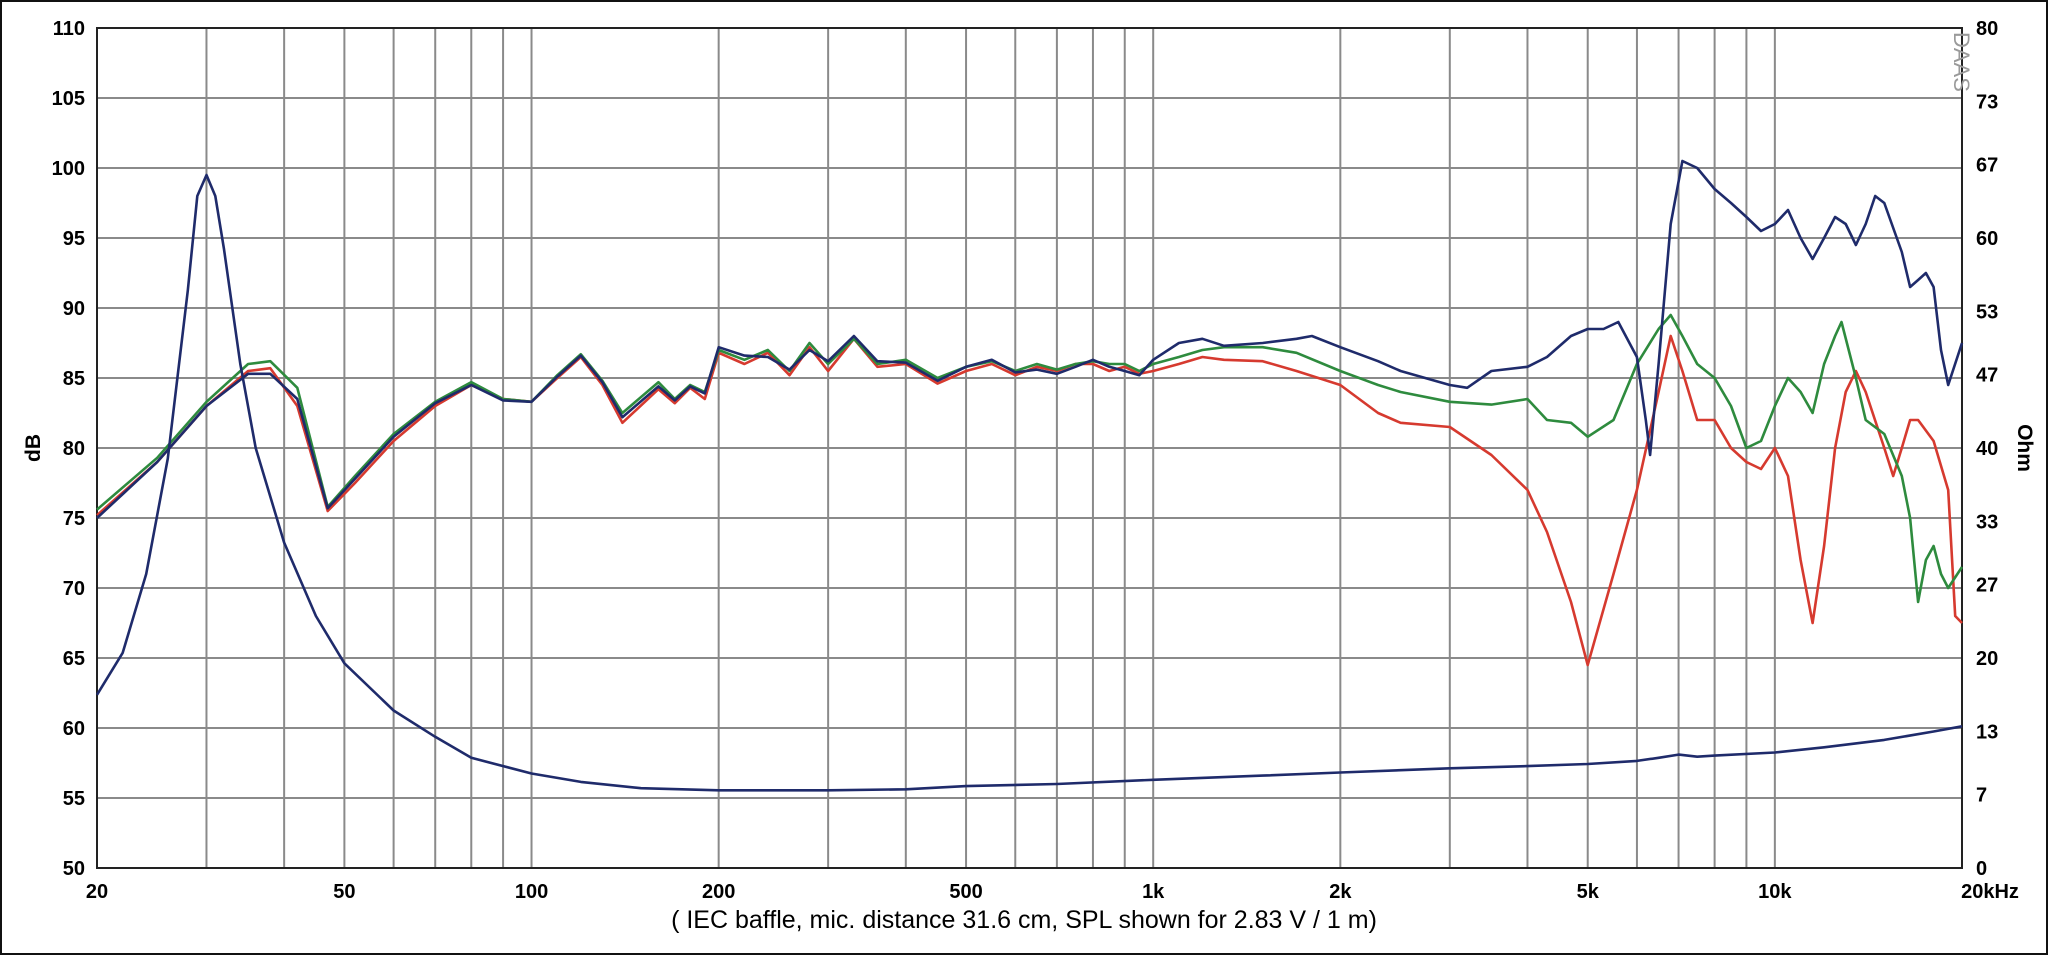 The height and width of the screenshot is (955, 2048). Describe the element at coordinates (1987, 449) in the screenshot. I see `y2-tick-label: 40` at that location.